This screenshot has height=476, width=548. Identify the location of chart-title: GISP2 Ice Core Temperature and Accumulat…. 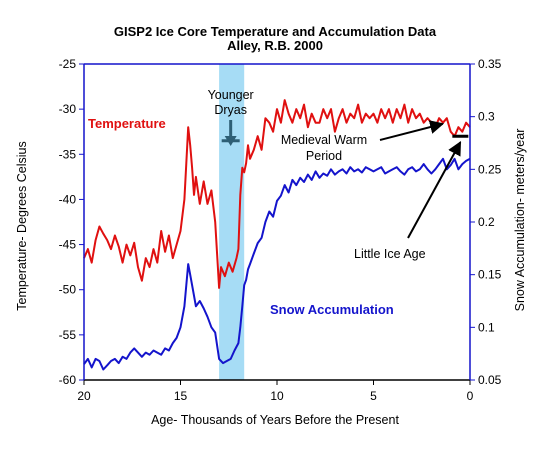
(275, 31).